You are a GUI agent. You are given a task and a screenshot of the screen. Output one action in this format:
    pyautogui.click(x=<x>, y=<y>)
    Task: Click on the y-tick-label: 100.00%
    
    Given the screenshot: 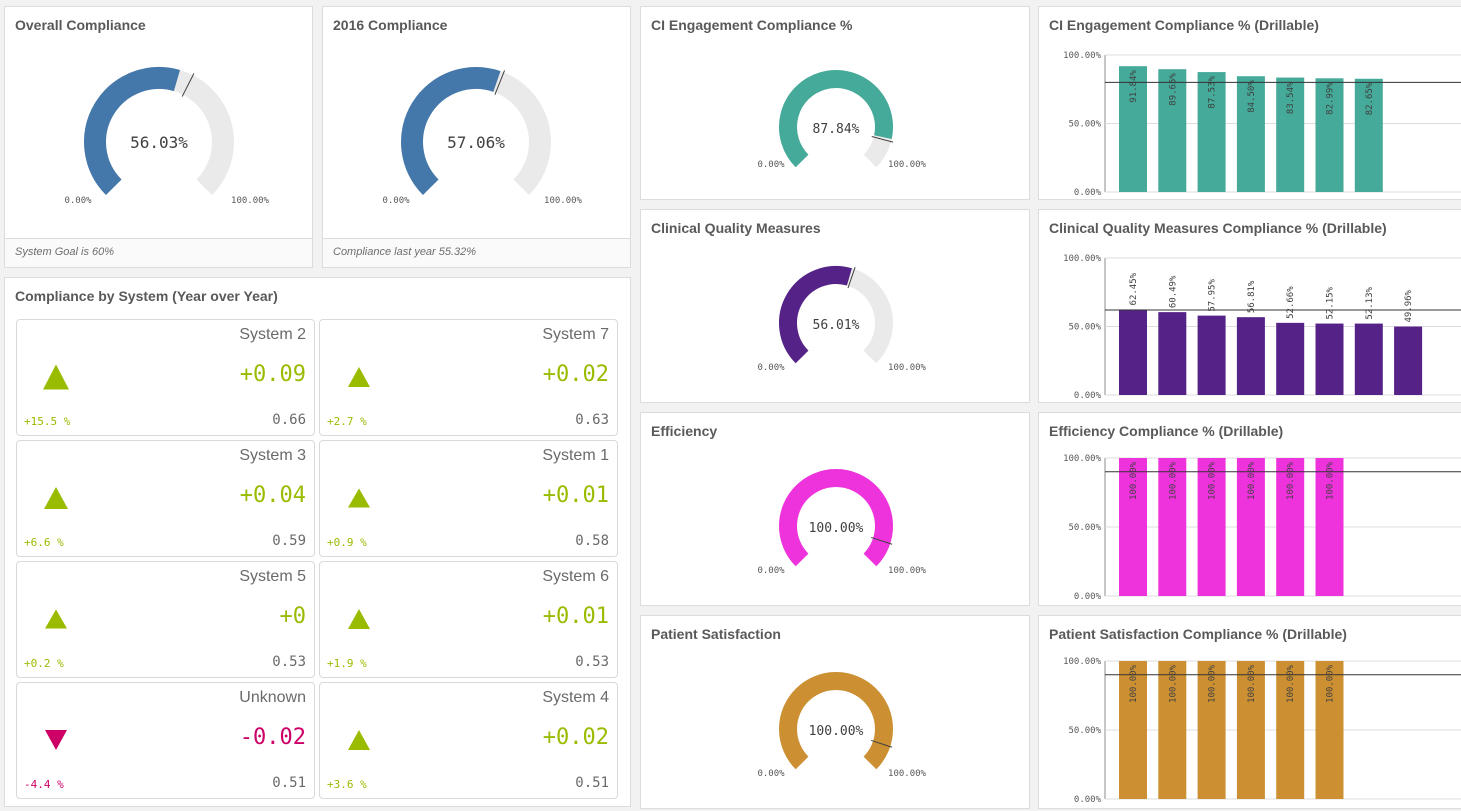 What is the action you would take?
    pyautogui.click(x=1082, y=259)
    